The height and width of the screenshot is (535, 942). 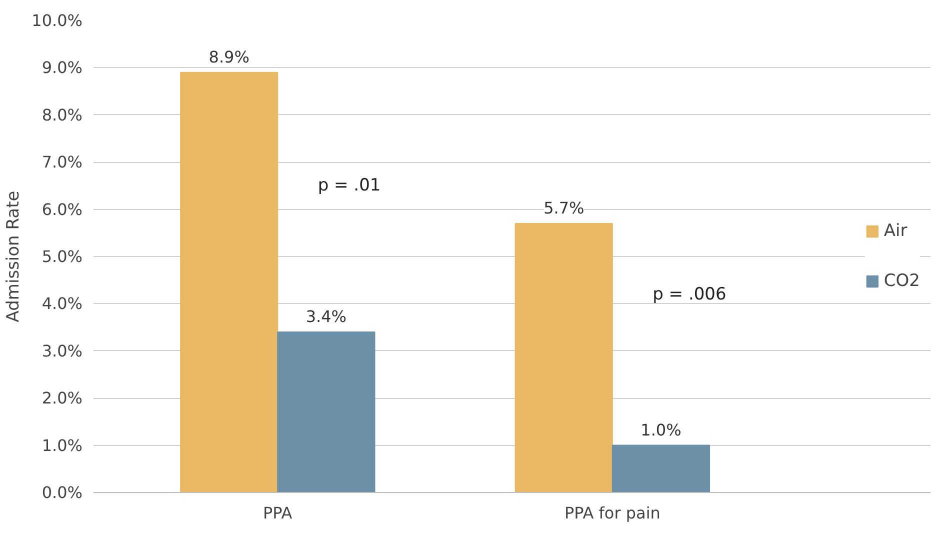 What do you see at coordinates (62, 398) in the screenshot?
I see `y-tick-label: 2.0%` at bounding box center [62, 398].